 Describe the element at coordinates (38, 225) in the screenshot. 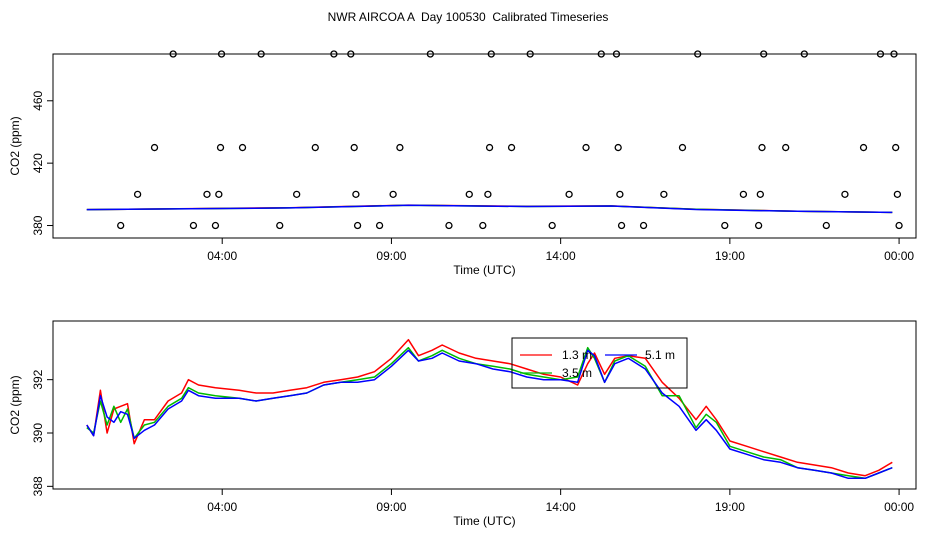

I see `y-tick-label: 380` at that location.